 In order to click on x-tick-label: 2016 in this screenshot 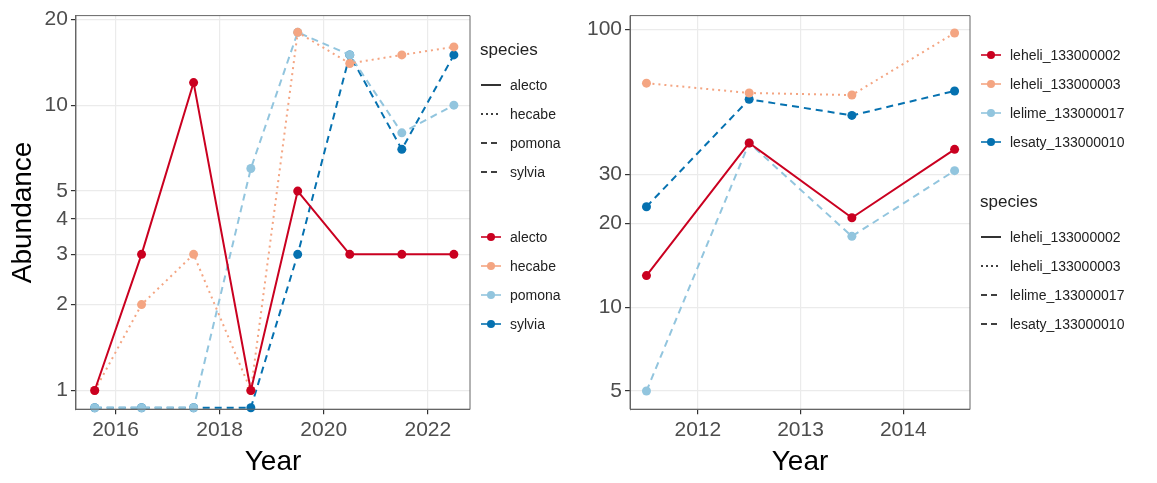, I will do `click(115, 428)`.